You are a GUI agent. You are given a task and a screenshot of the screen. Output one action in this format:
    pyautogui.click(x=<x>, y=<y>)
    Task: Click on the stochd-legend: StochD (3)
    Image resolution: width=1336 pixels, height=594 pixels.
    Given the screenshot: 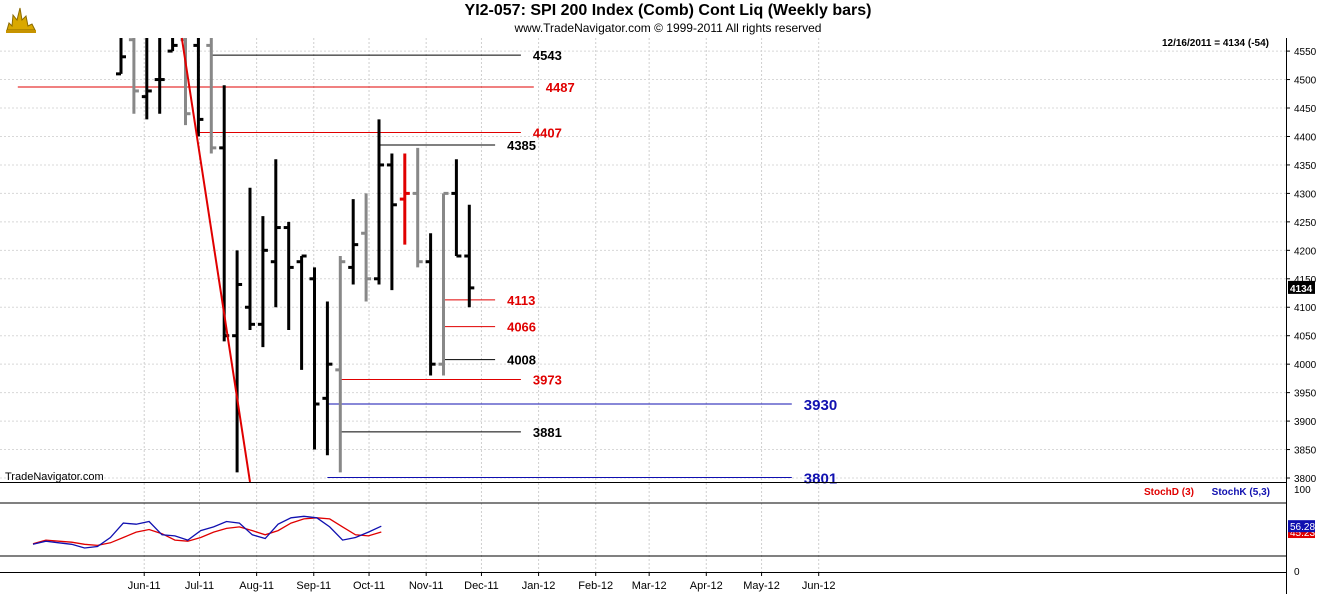 What is the action you would take?
    pyautogui.click(x=1169, y=492)
    